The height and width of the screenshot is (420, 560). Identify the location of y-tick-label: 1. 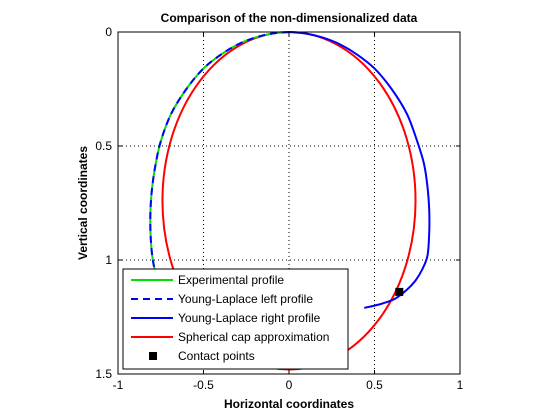
(108, 260).